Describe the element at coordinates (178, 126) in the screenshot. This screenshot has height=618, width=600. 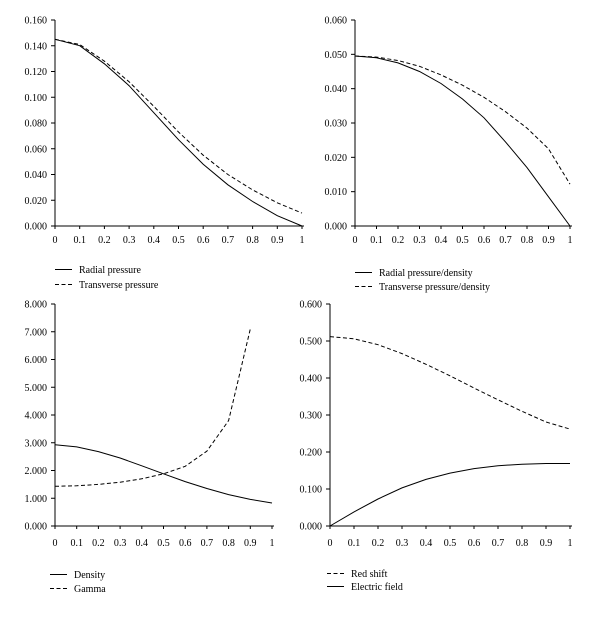
I see `series-line-transverse-pressure` at that location.